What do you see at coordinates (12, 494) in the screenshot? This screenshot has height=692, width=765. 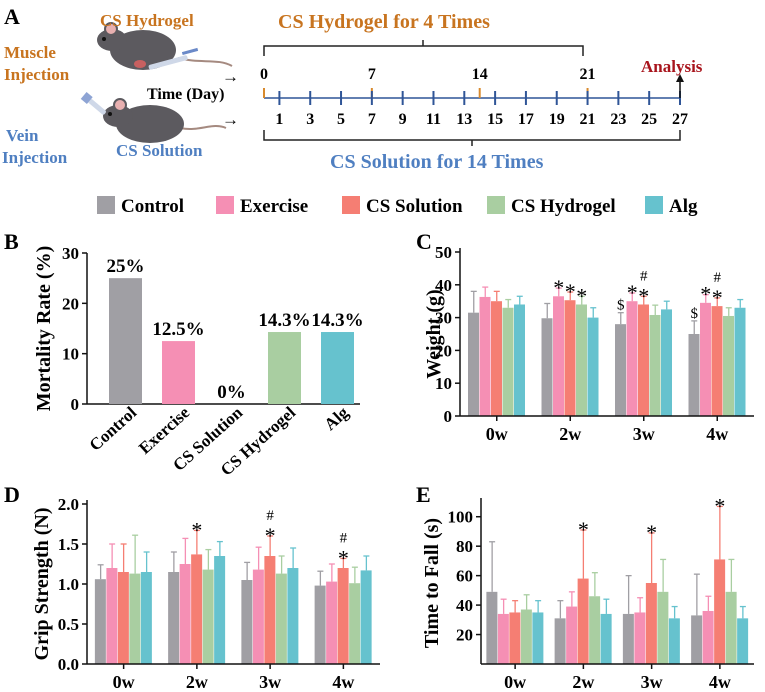 I see `panel-d-label: D` at bounding box center [12, 494].